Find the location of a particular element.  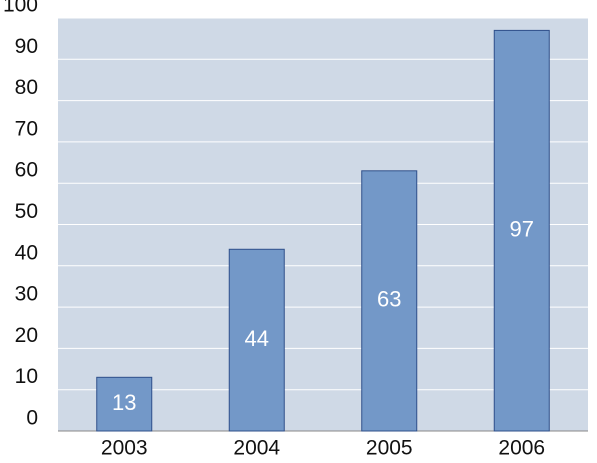

value-label: 97 is located at coordinates (522, 229).